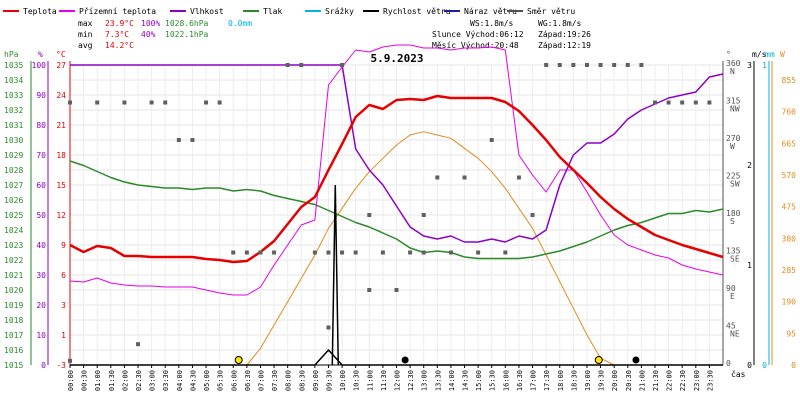 This screenshot has width=800, height=400. What do you see at coordinates (13, 110) in the screenshot?
I see `tick-hpa-3: 1032` at bounding box center [13, 110].